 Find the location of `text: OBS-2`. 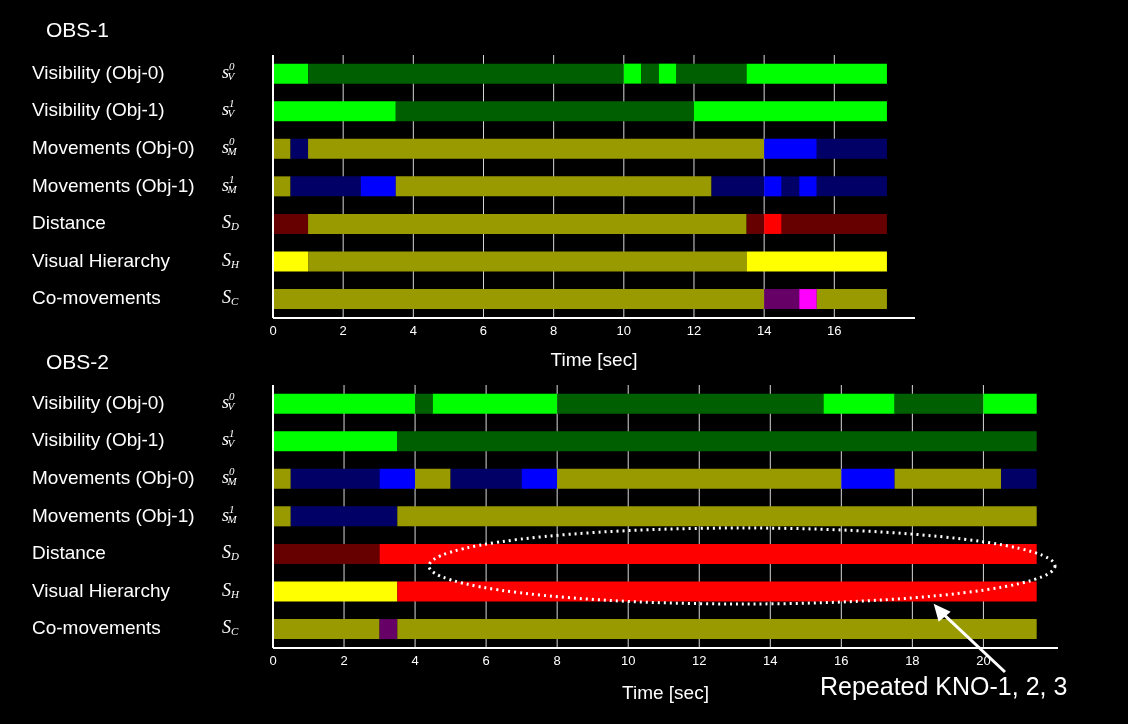

text: OBS-2 is located at coordinates (78, 362).